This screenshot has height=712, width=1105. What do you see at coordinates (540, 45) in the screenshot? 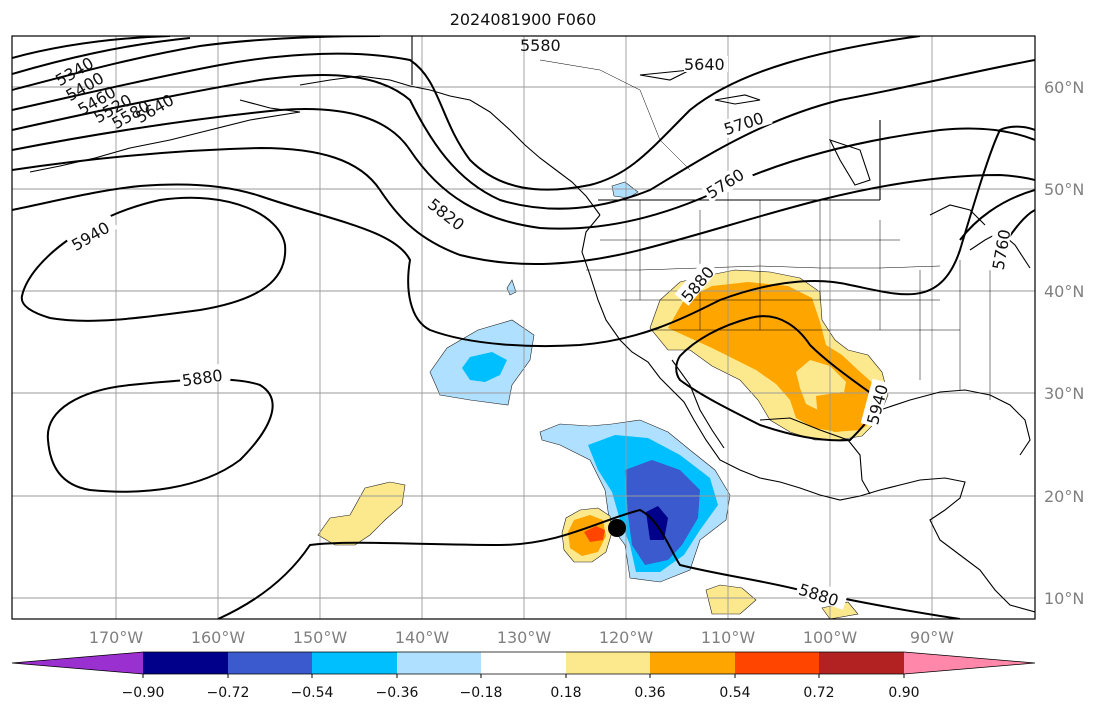
I see `contour-label: 5580` at bounding box center [540, 45].